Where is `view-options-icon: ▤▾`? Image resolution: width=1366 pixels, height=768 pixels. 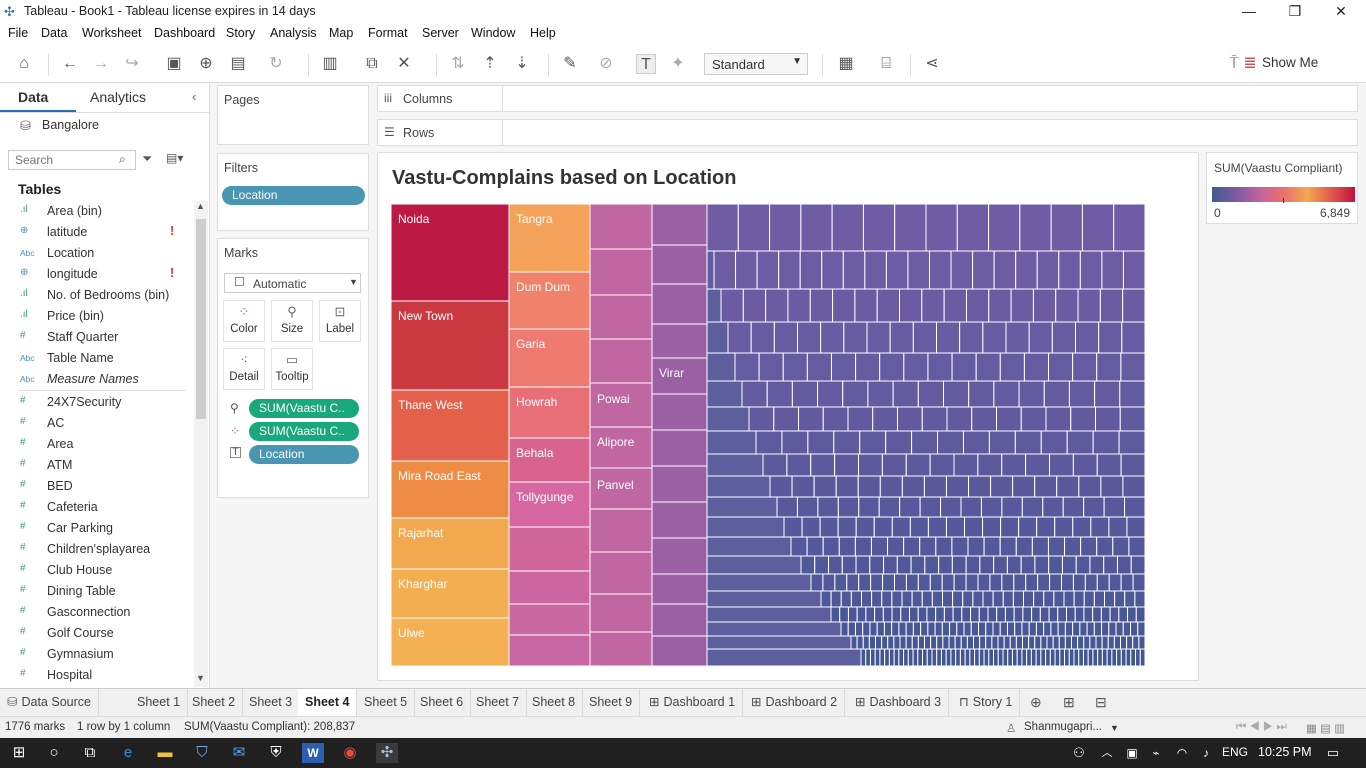
view-options-icon: ▤▾ is located at coordinates (175, 158).